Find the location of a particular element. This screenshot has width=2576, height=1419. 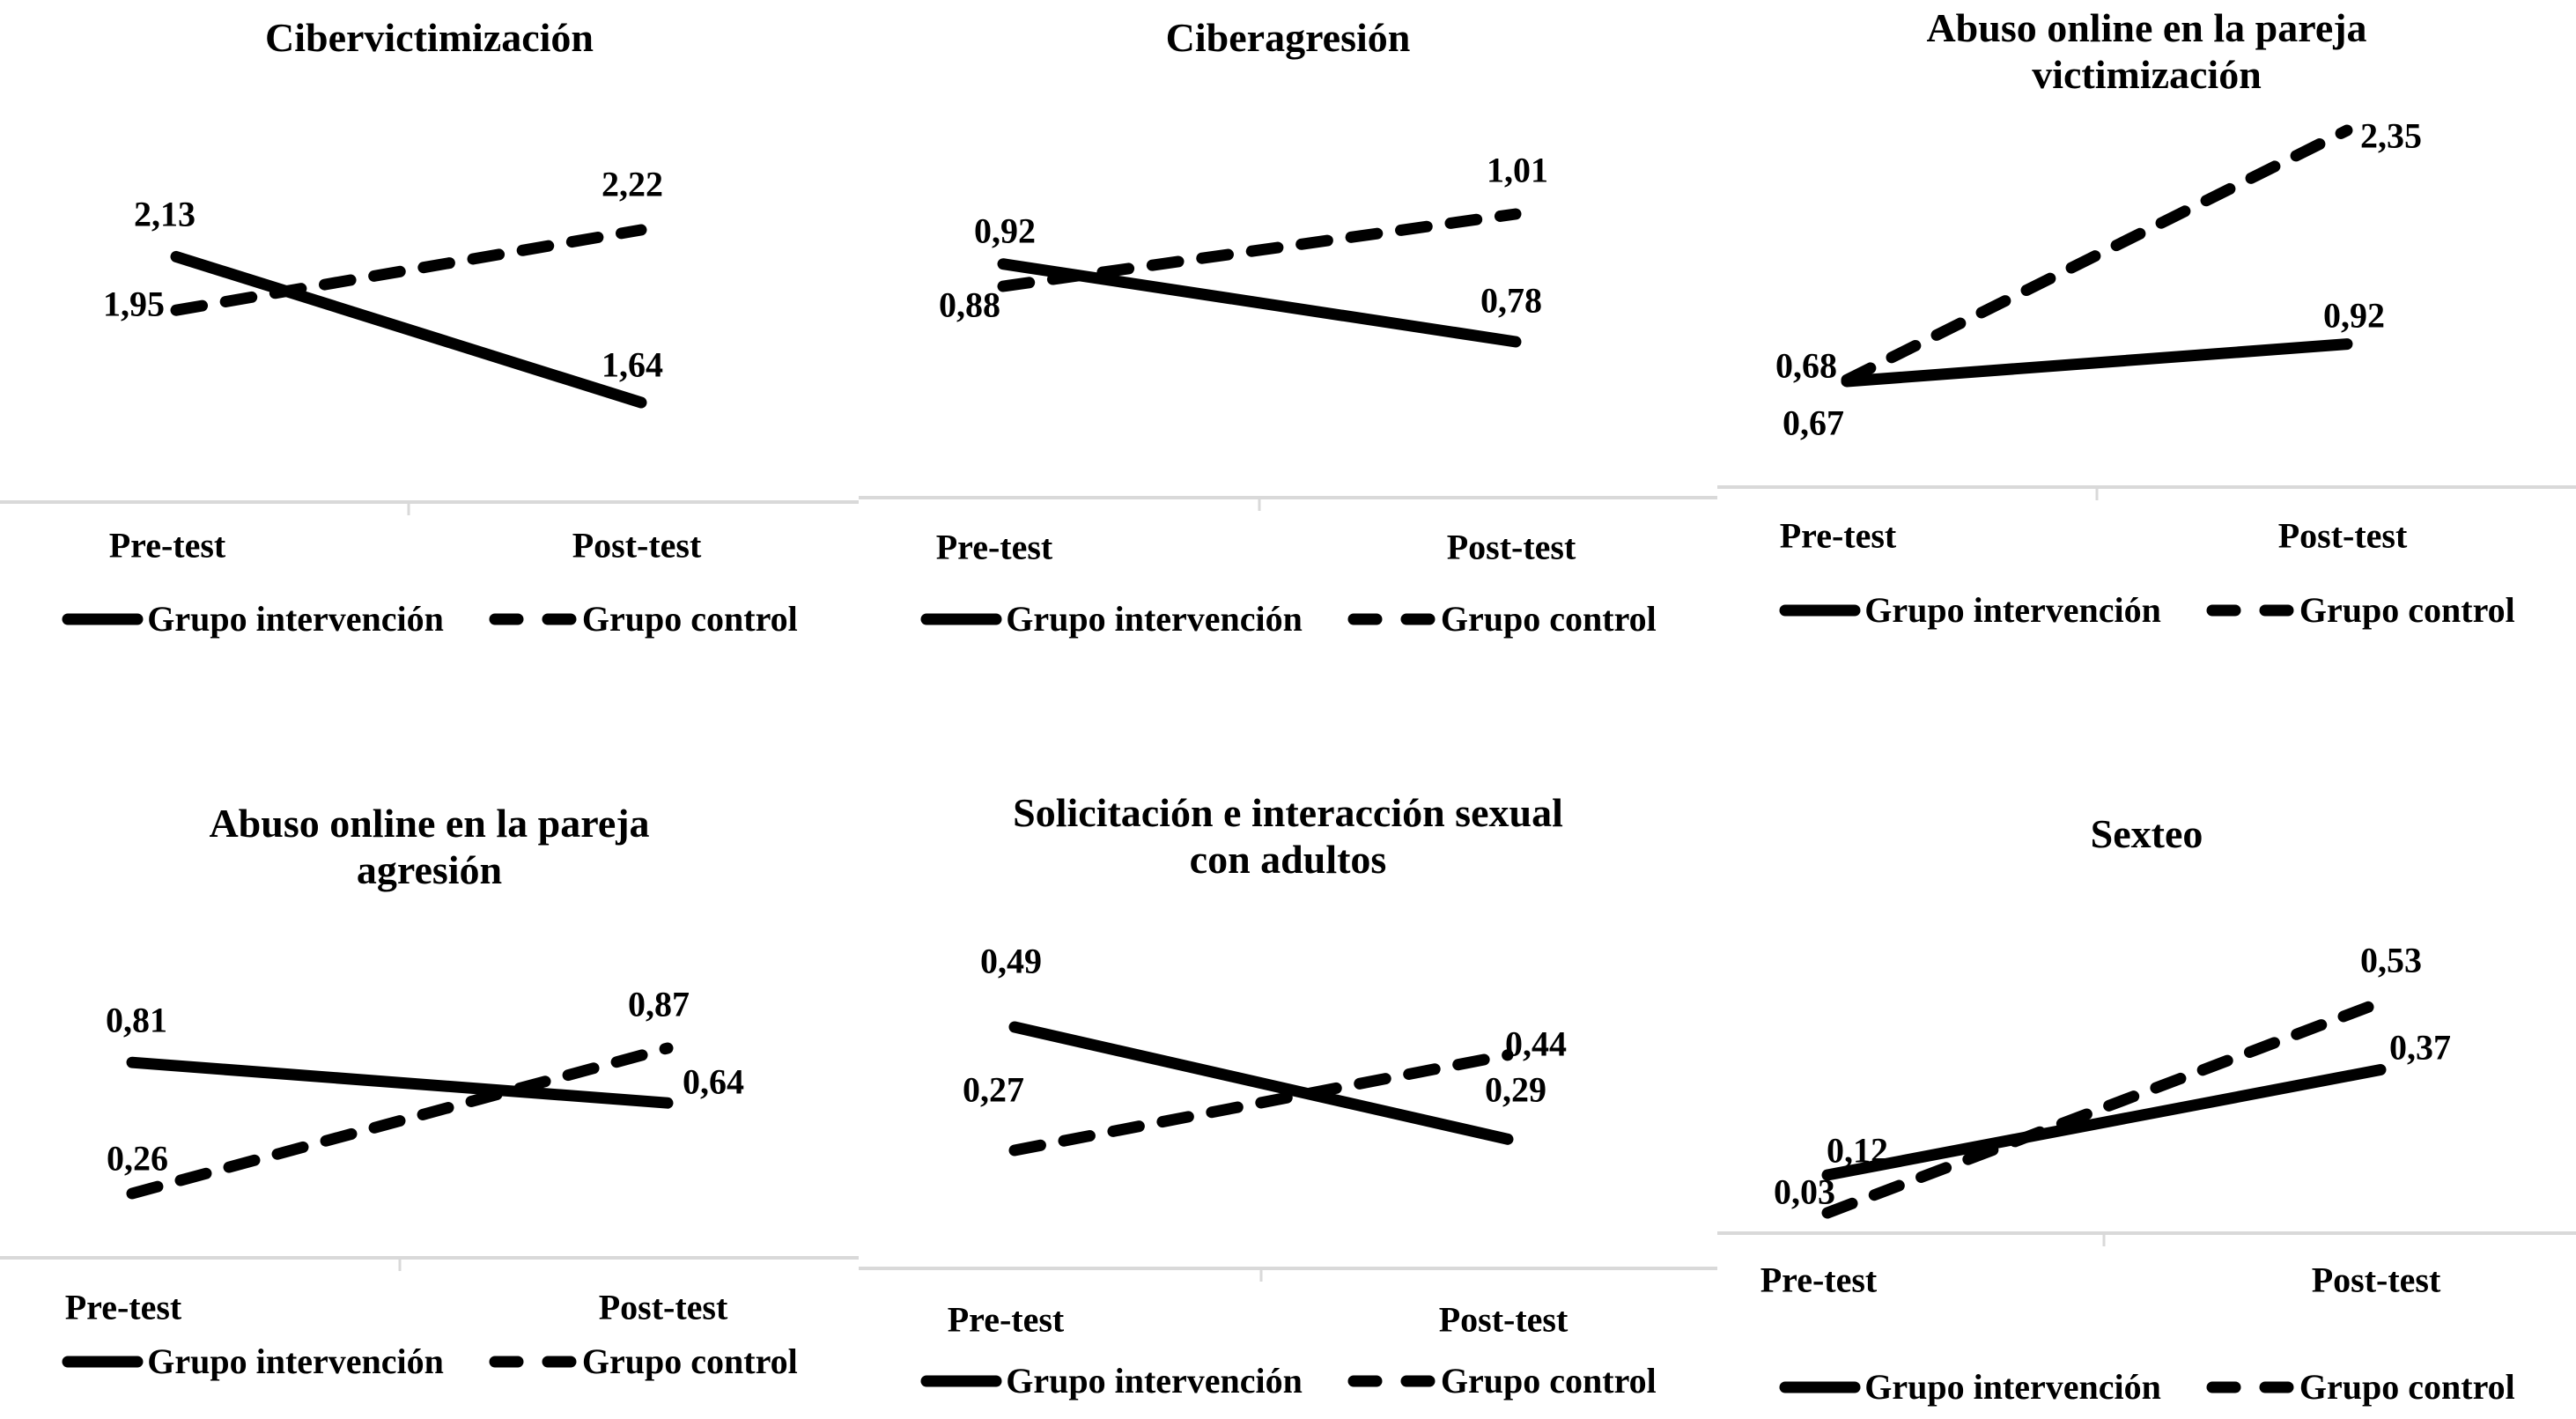

chart-title: Cibervictimización is located at coordinates (429, 37).